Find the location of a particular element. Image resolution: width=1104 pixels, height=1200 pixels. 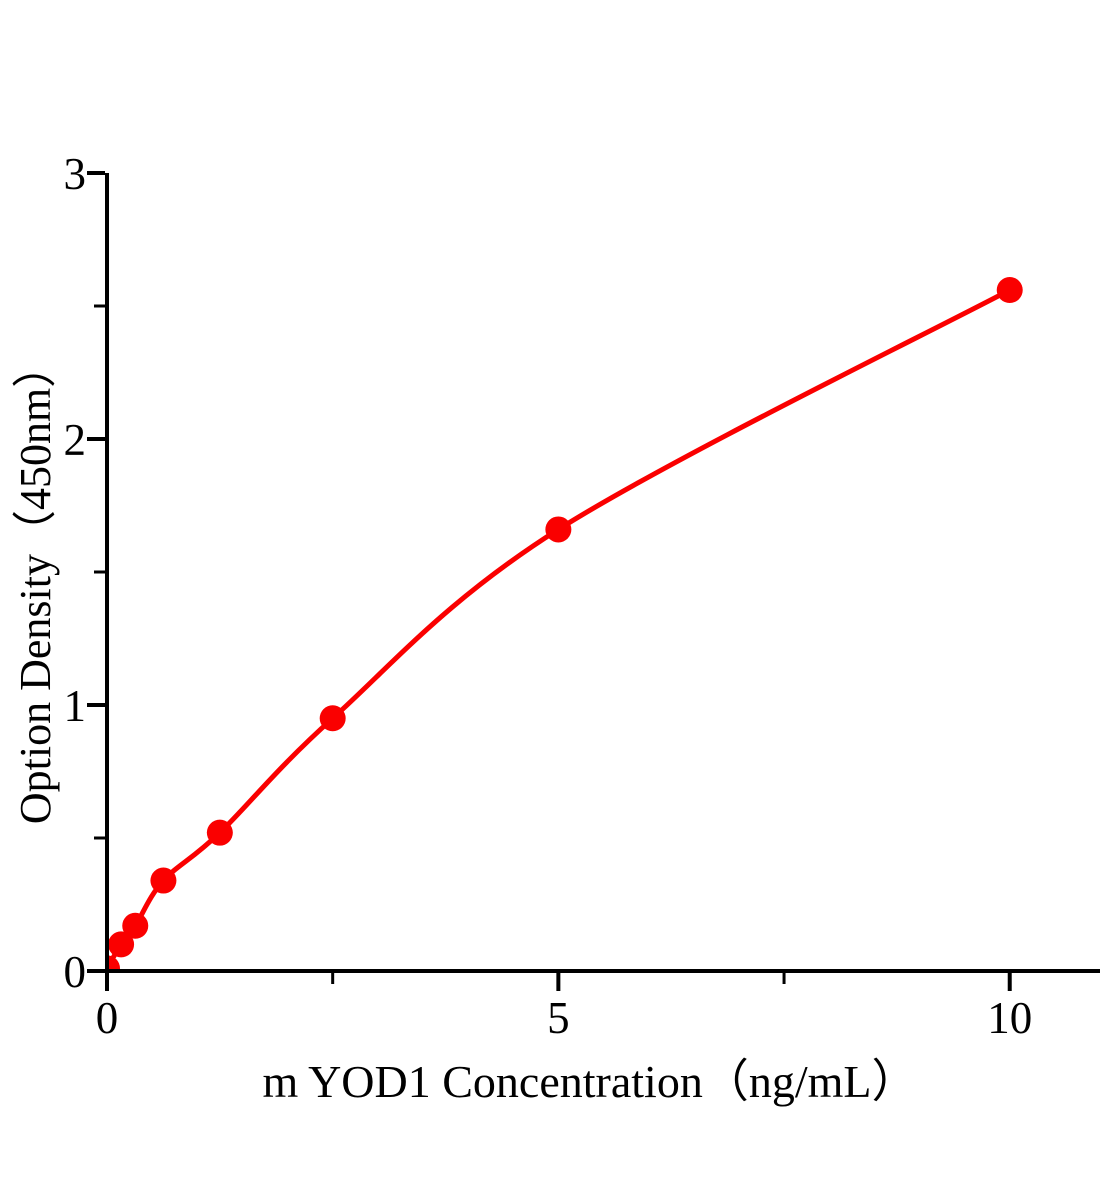

x-tick-label: 0 is located at coordinates (107, 1018).